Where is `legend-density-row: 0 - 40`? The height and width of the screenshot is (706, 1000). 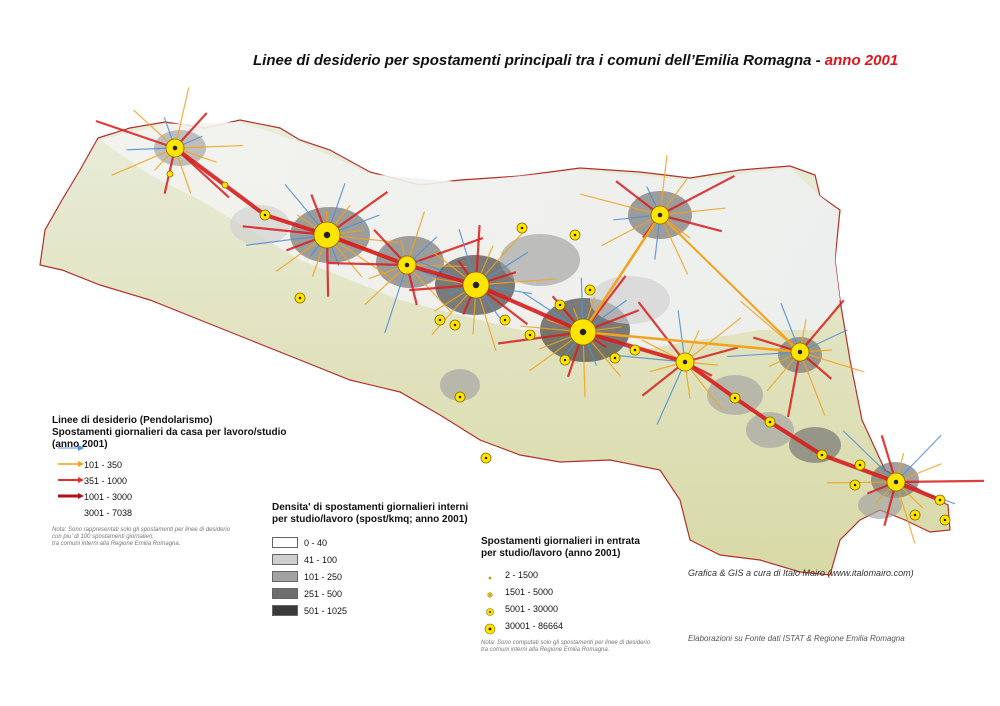 legend-density-row: 0 - 40 is located at coordinates (370, 542).